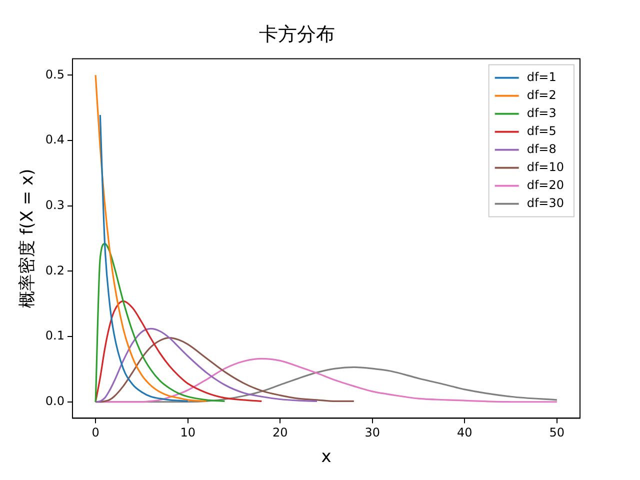 The image size is (640, 480). Describe the element at coordinates (280, 433) in the screenshot. I see `x-tick-label: 20` at that location.